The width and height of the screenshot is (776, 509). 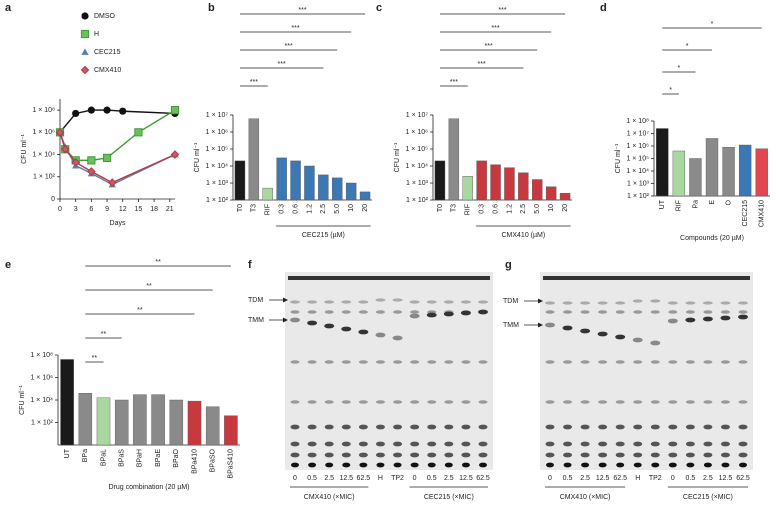 What do you see at coordinates (432, 478) in the screenshot?
I see `lane-label: 0.5` at bounding box center [432, 478].